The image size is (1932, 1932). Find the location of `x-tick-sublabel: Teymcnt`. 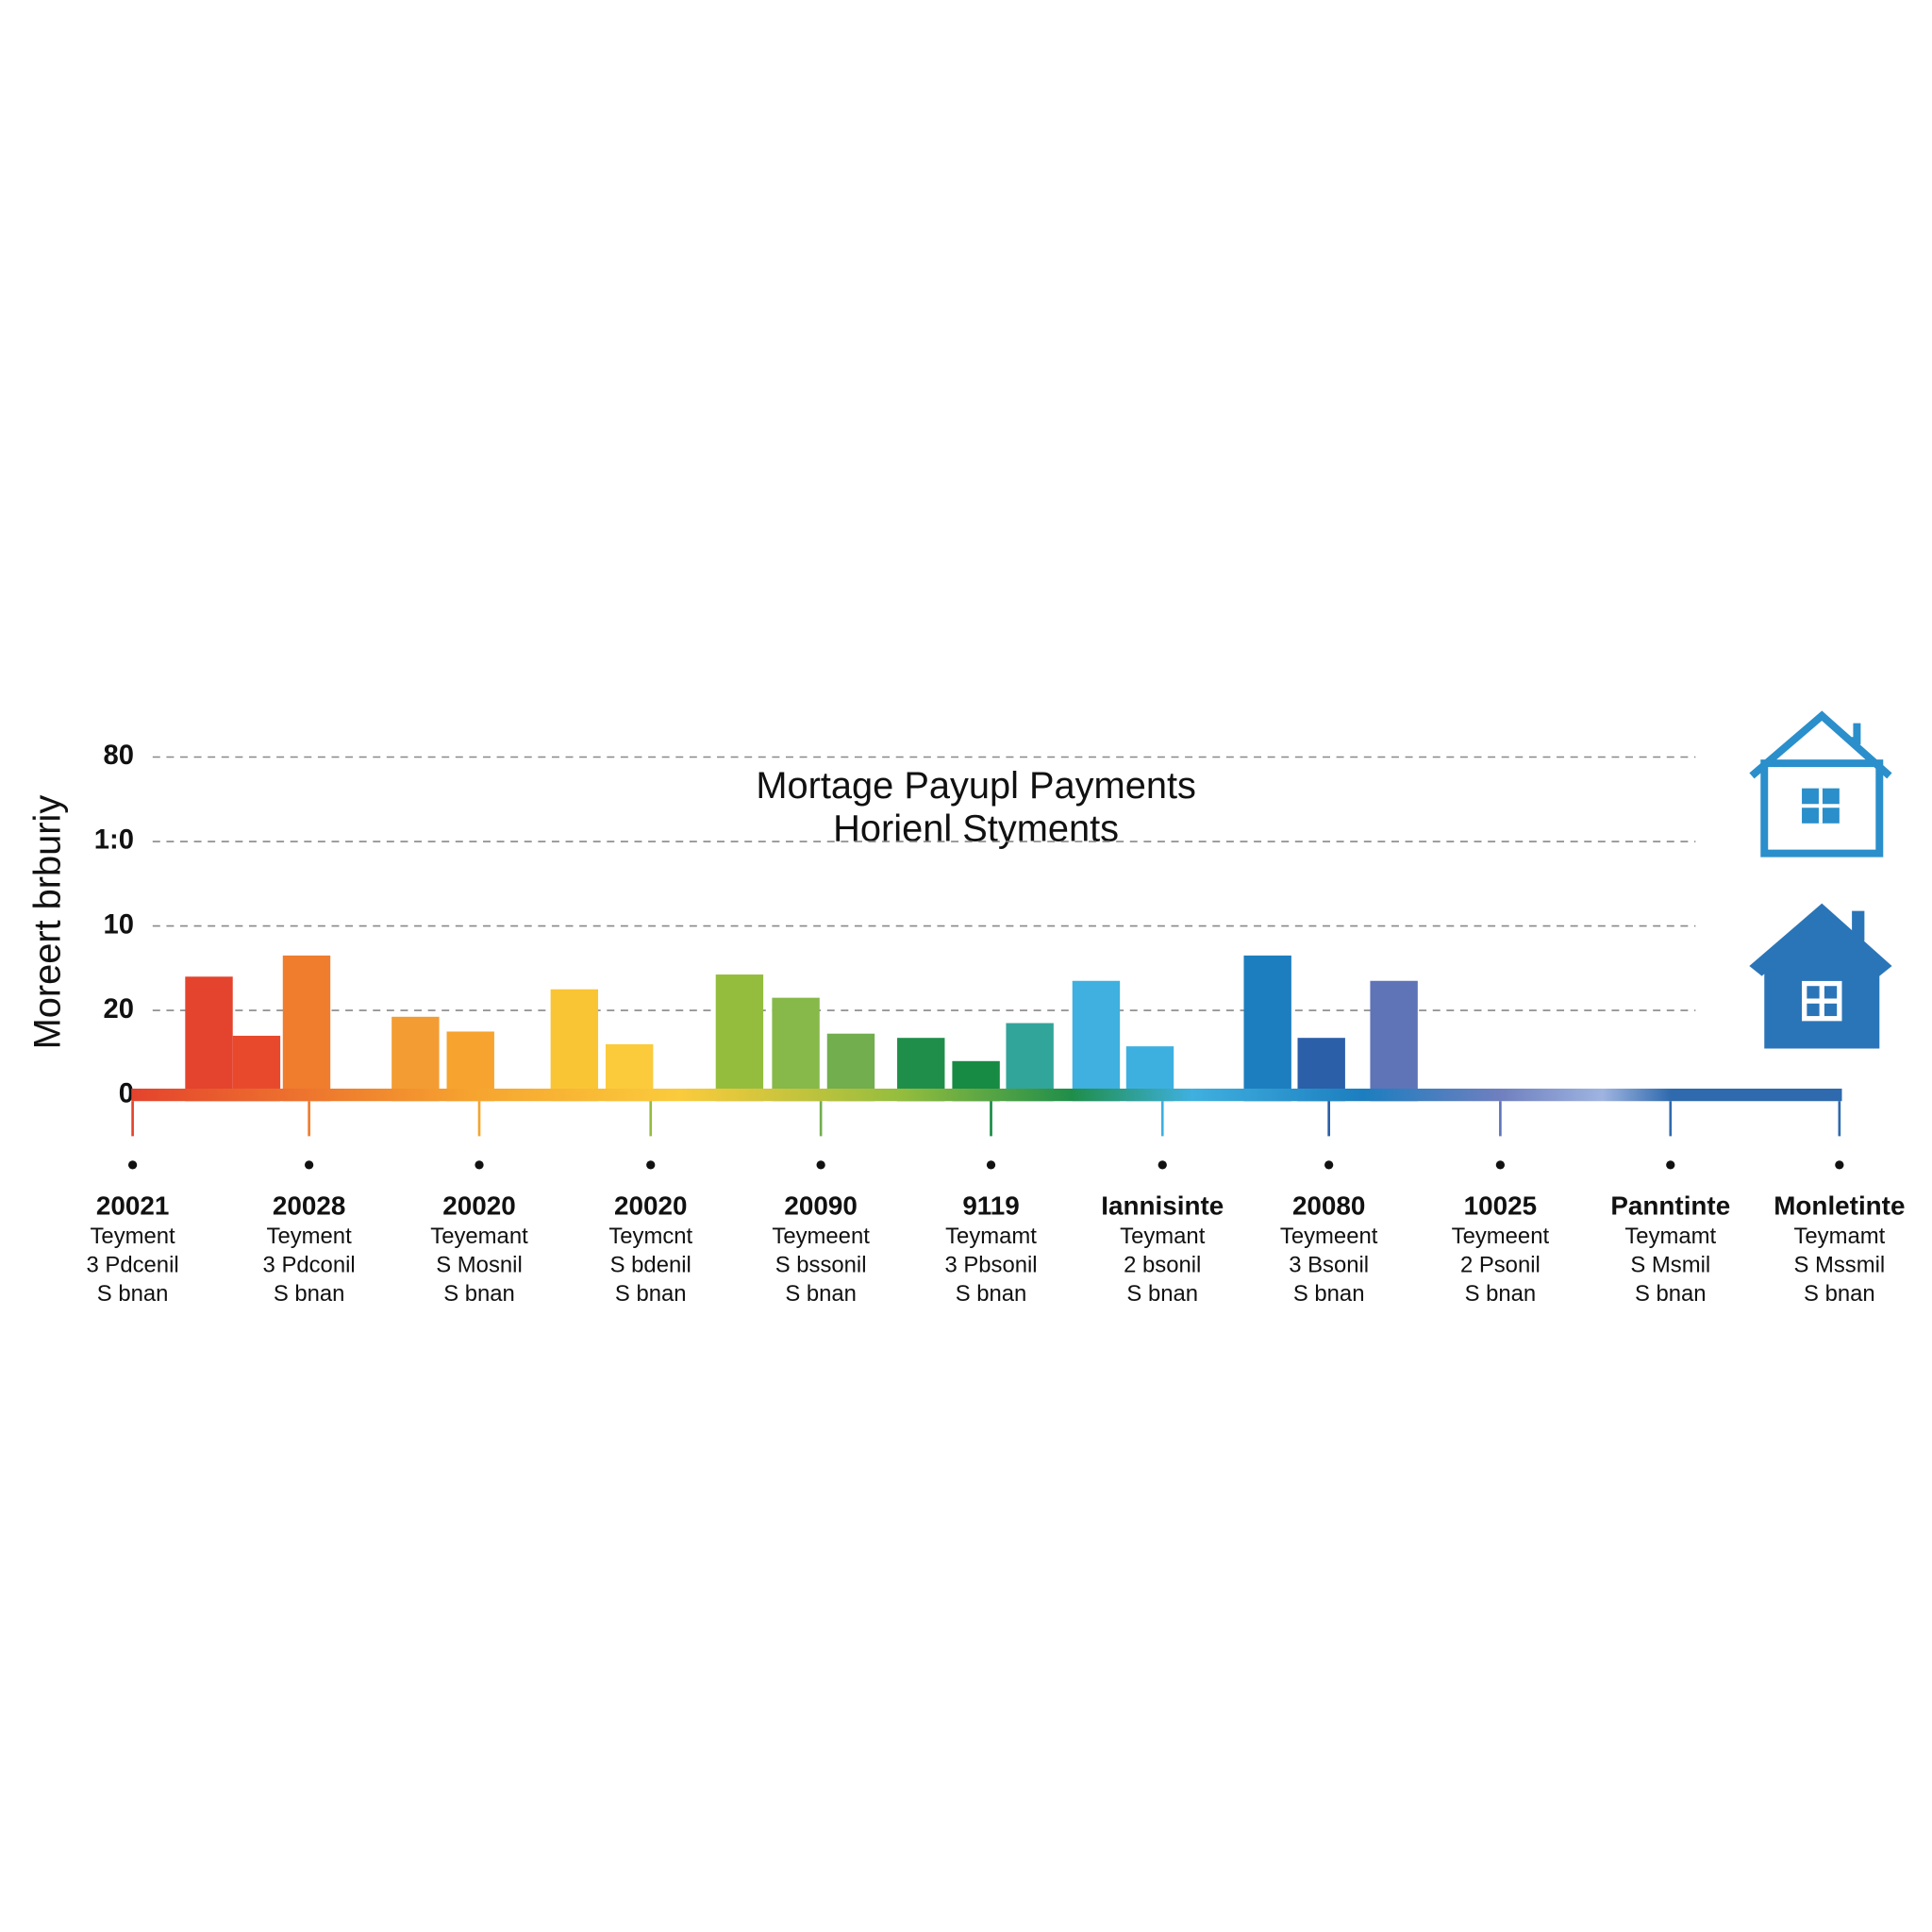

x-tick-sublabel: Teymcnt is located at coordinates (650, 1236).